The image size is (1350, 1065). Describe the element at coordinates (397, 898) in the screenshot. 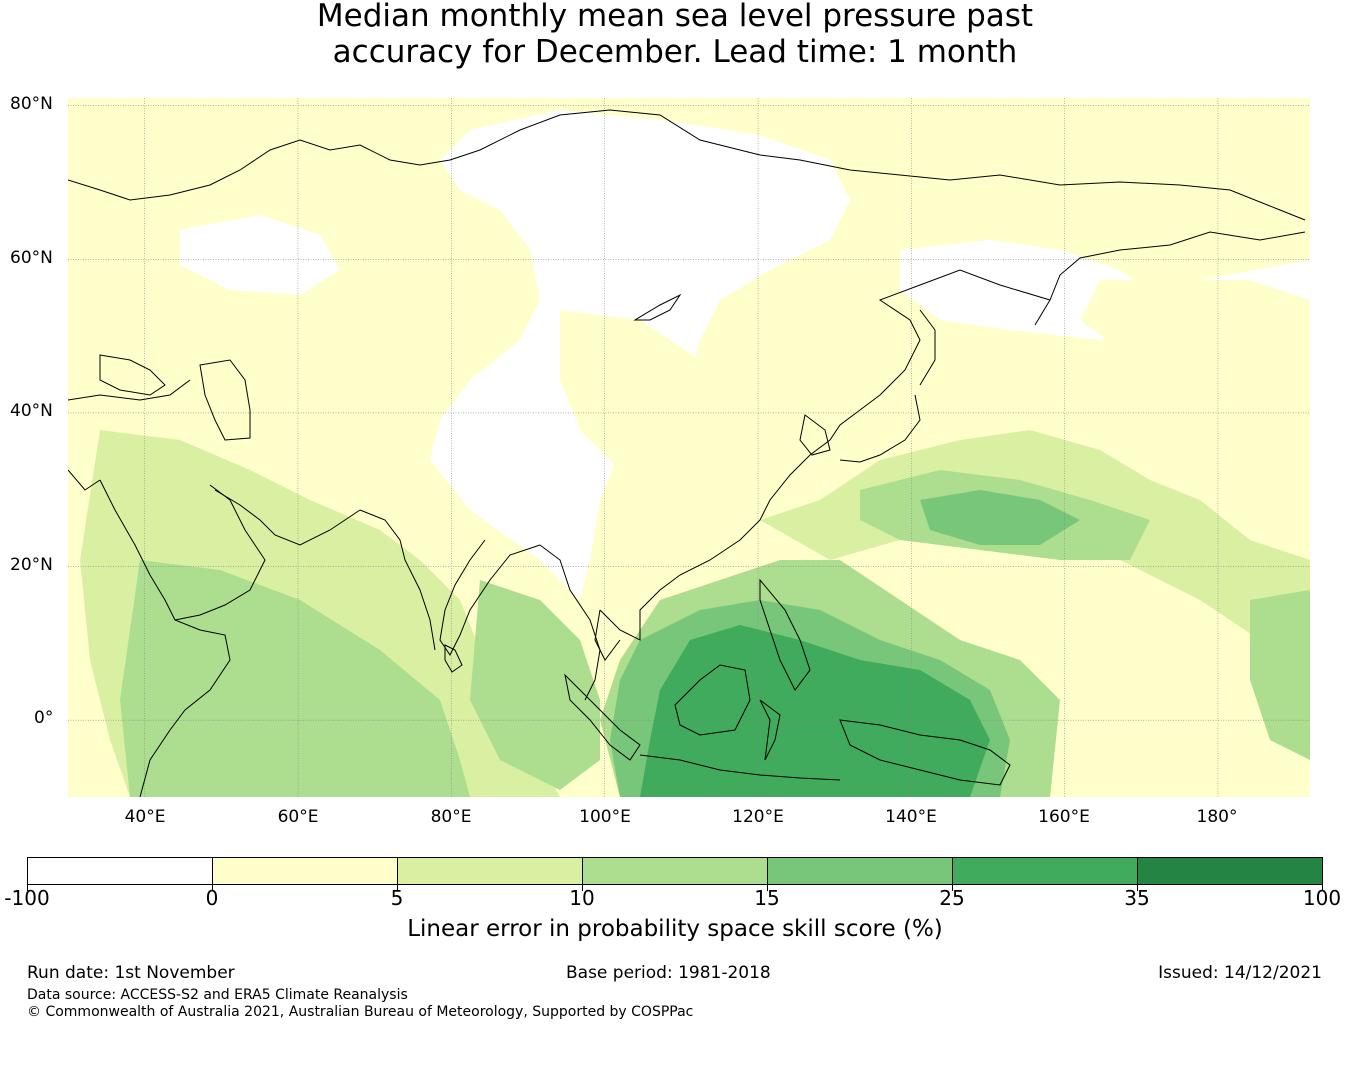

I see `colorbar-label-5: 5` at that location.